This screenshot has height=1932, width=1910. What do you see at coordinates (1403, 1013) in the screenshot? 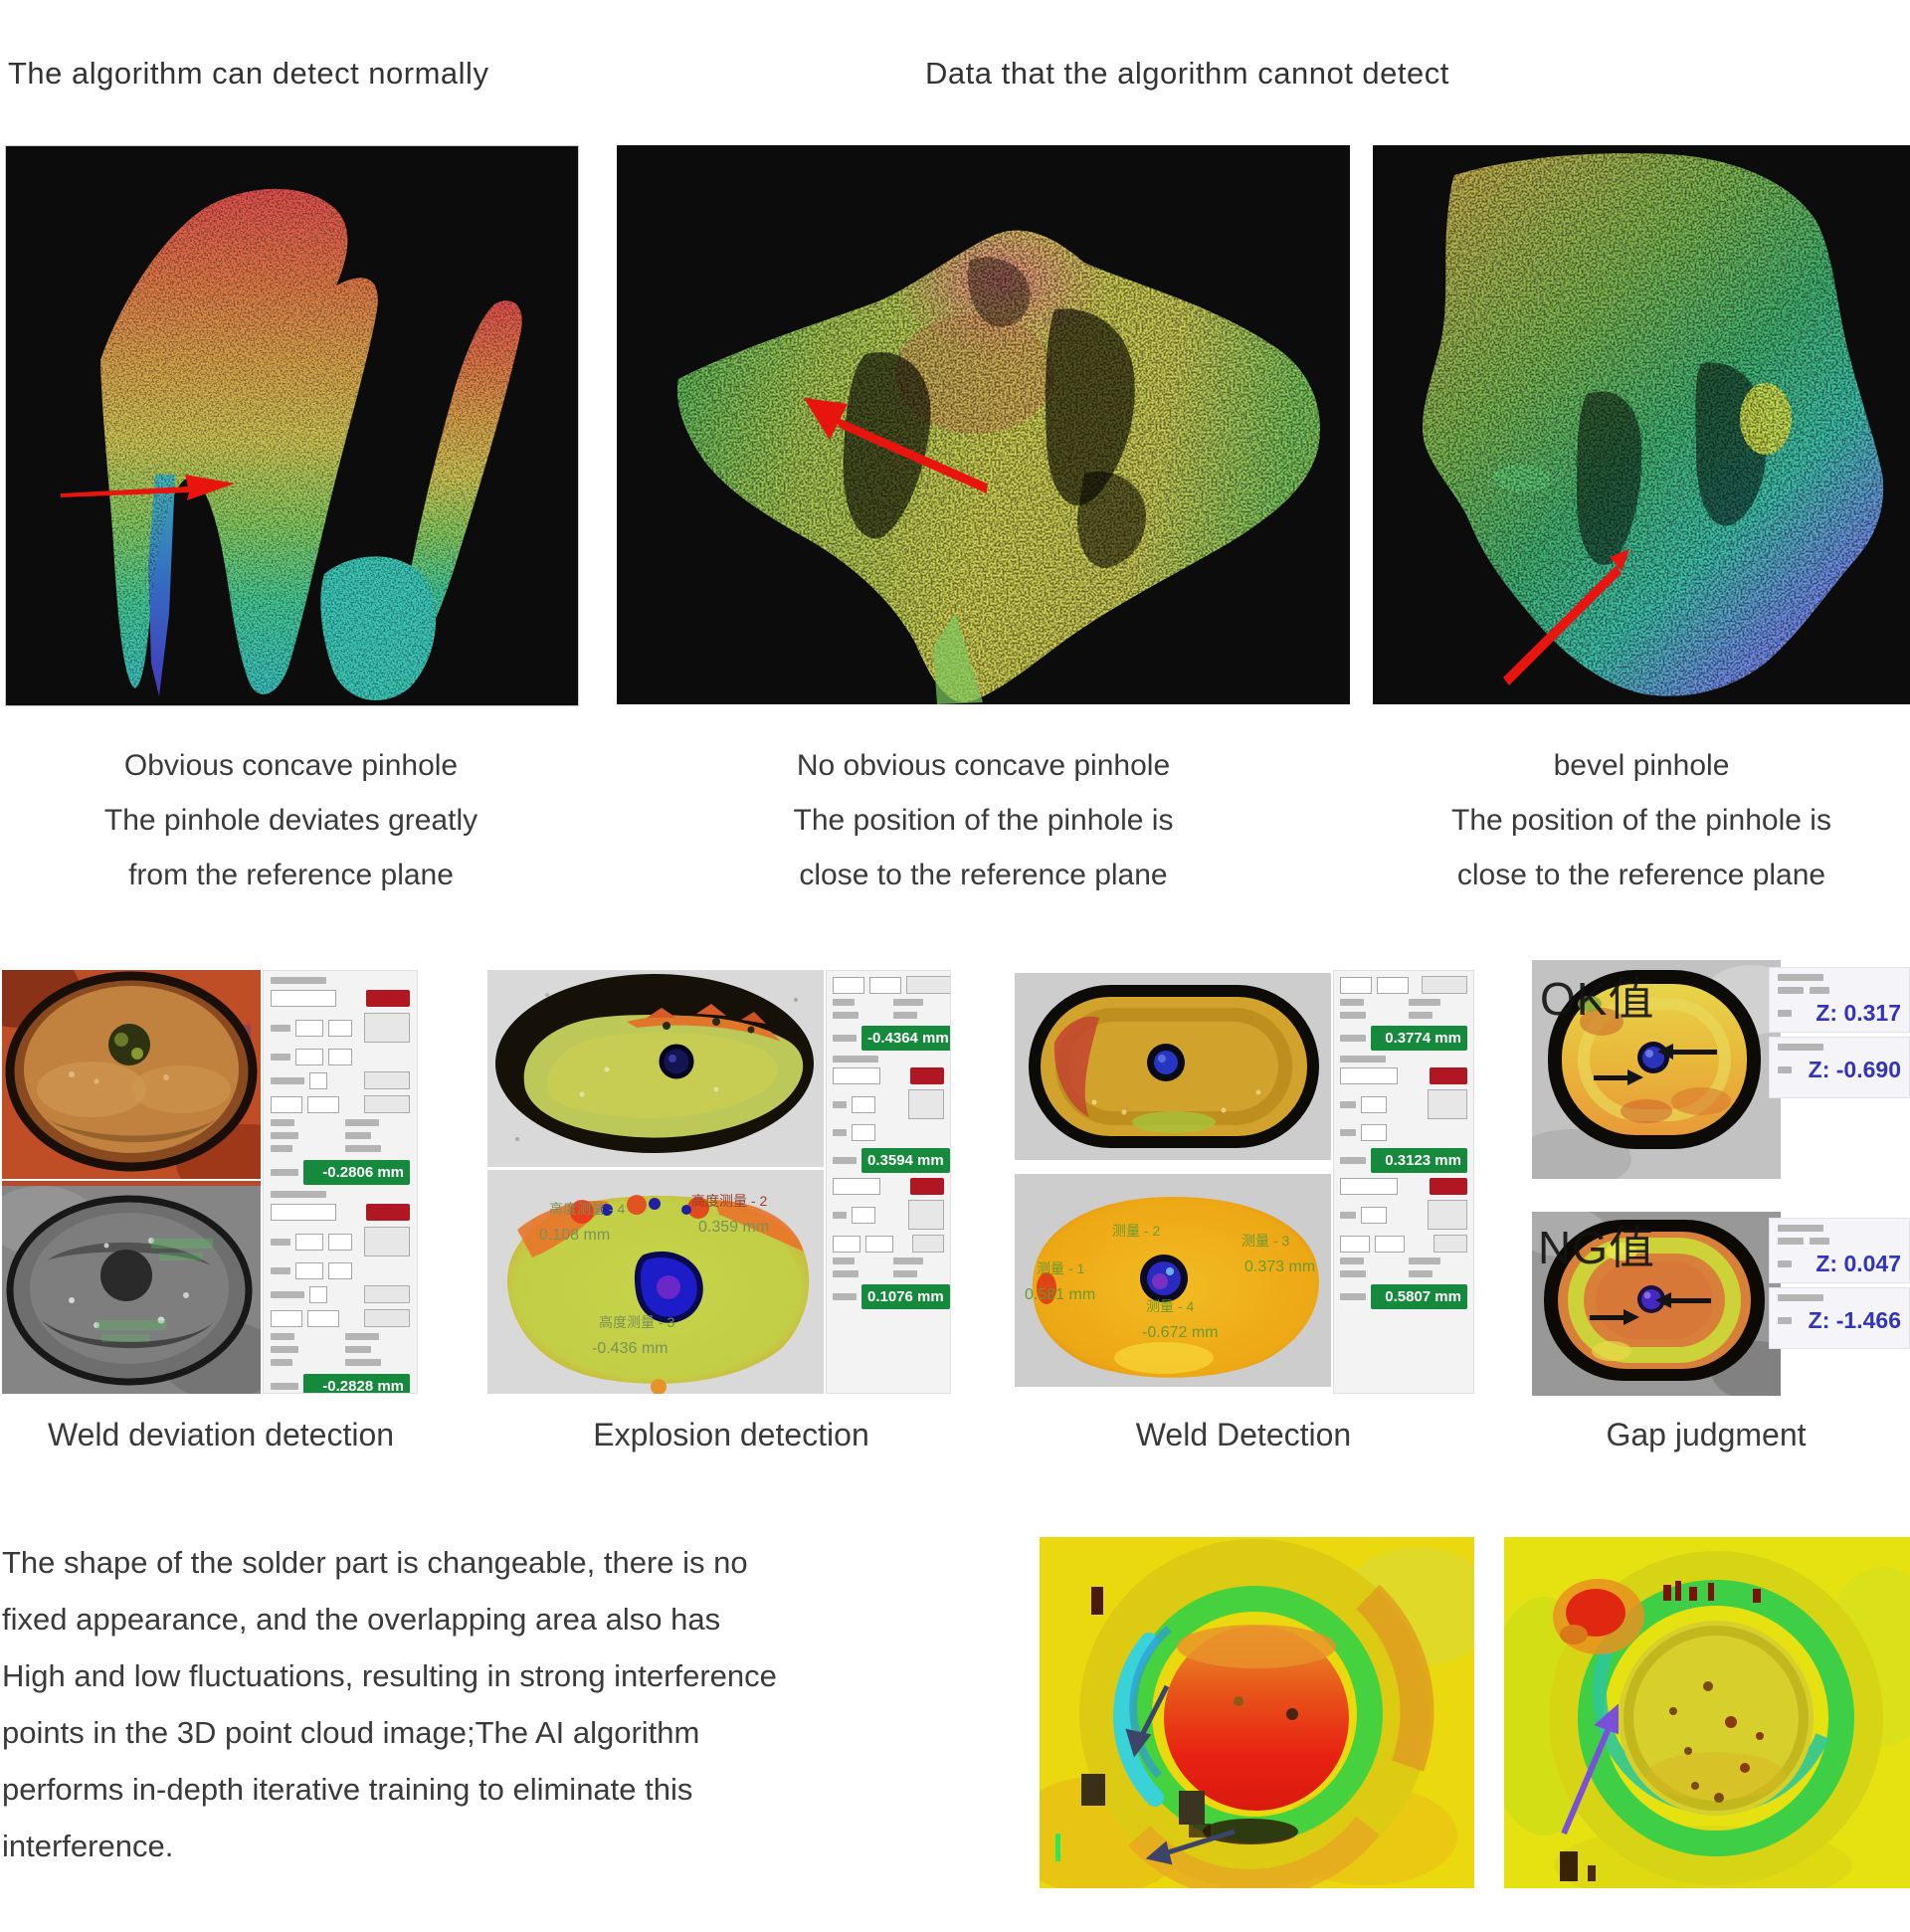
I see `control-group: 0.3774 mm` at bounding box center [1403, 1013].